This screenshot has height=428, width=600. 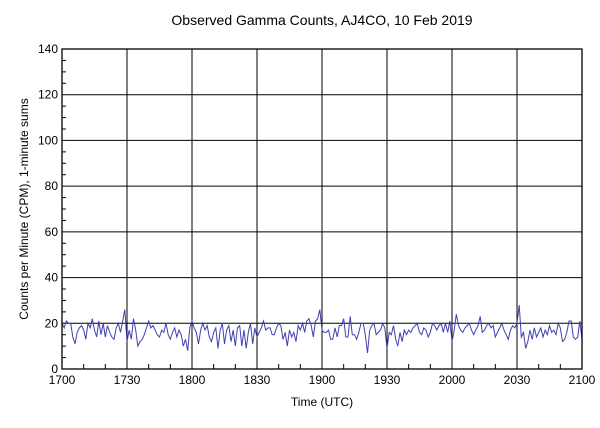 What do you see at coordinates (517, 380) in the screenshot?
I see `x-tick-label: 2030` at bounding box center [517, 380].